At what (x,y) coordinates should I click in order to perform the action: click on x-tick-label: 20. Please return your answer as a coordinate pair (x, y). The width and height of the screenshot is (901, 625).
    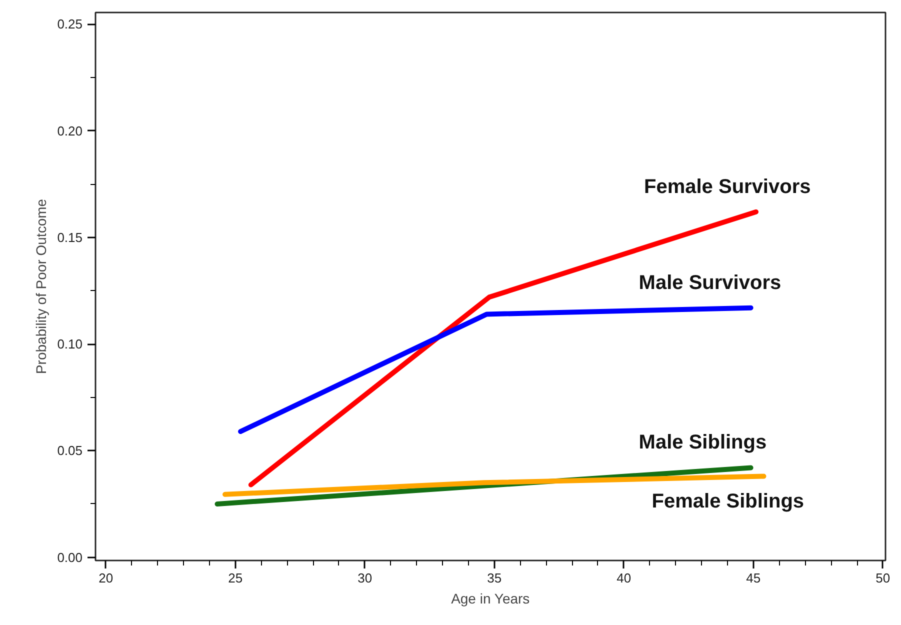
    Looking at the image, I should click on (106, 578).